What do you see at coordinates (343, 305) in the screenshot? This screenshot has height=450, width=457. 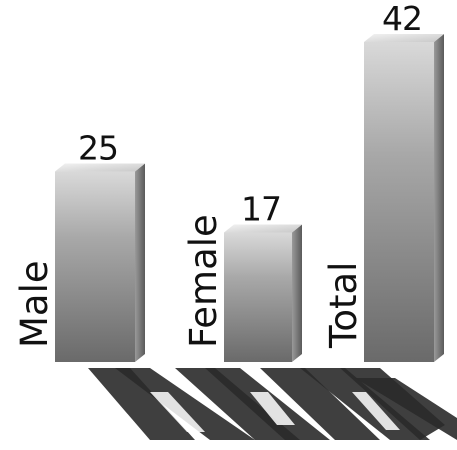 I see `category-label-total: Total` at bounding box center [343, 305].